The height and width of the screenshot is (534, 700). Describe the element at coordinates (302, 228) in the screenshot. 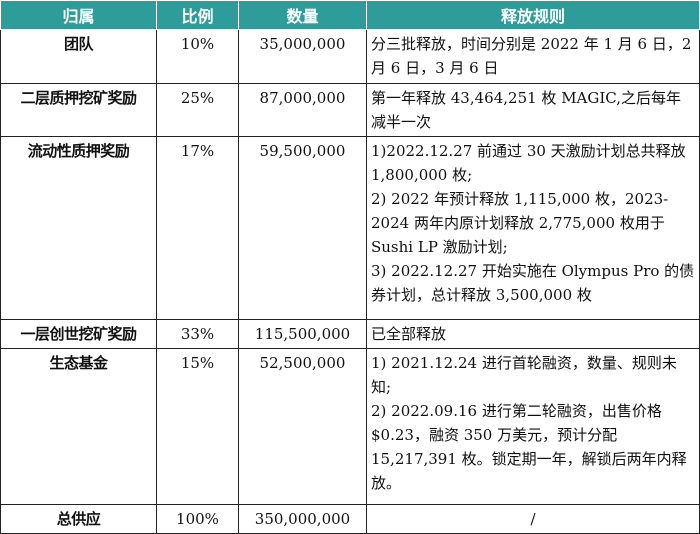

I see `row-amount: 59,500,000` at that location.